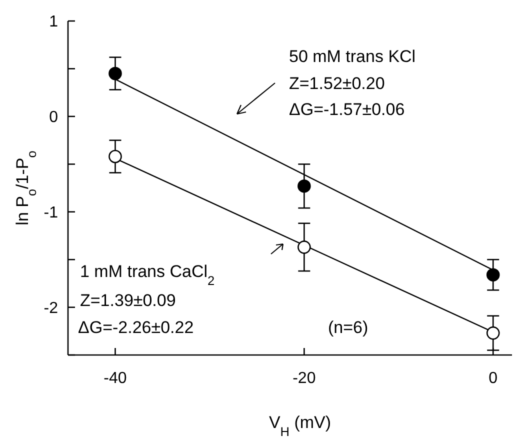 This screenshot has height=439, width=518. I want to click on annotation: 50 mM trans KCl, so click(352, 56).